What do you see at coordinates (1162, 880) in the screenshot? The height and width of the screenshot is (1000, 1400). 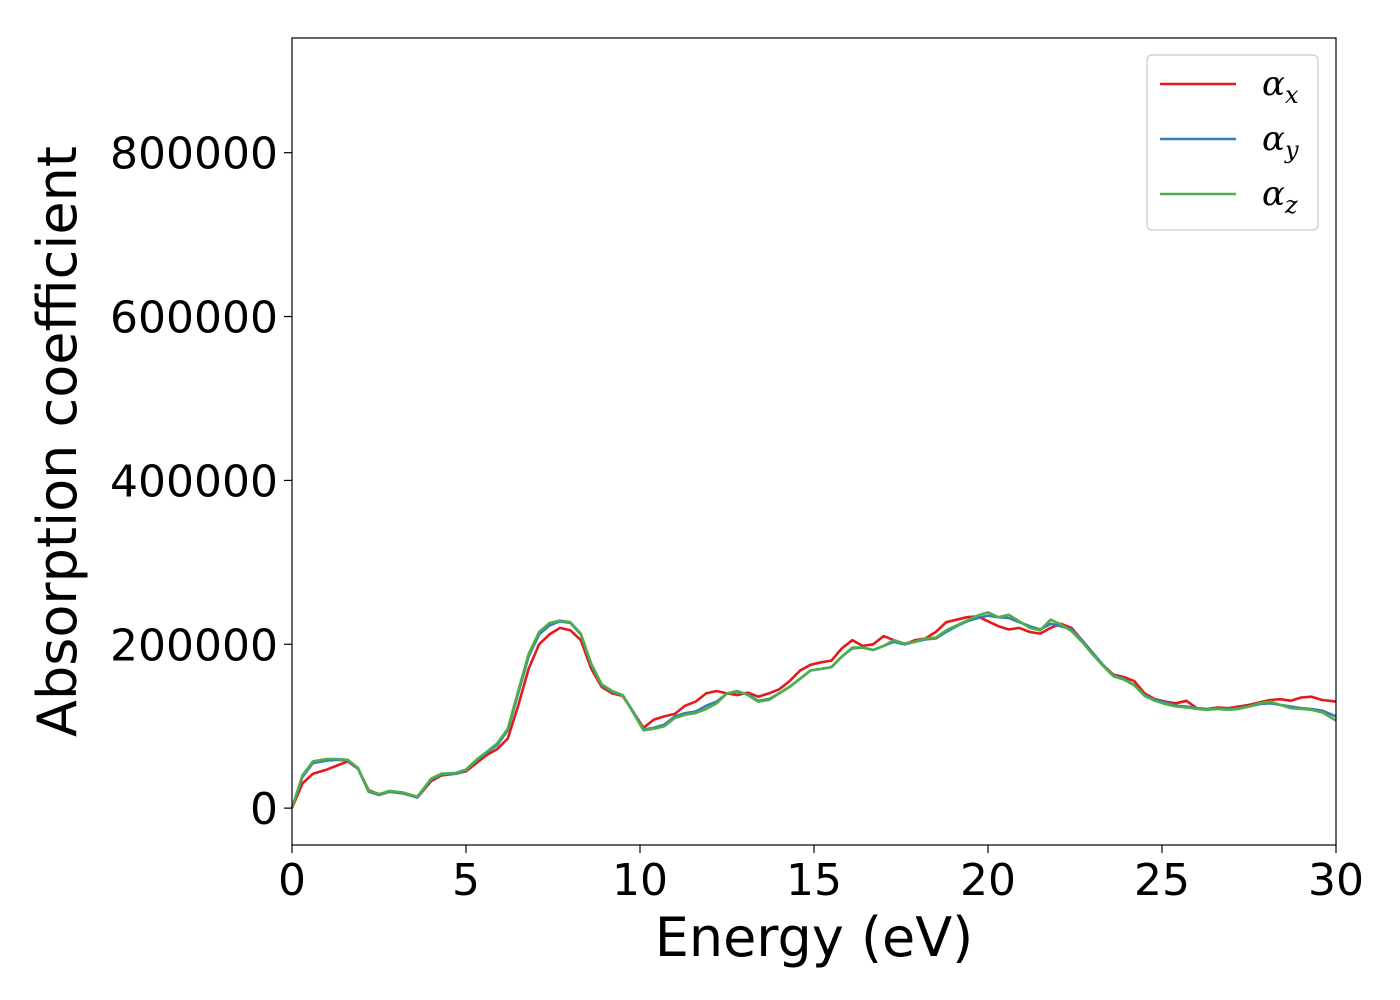 I see `x-tick-label: 25` at bounding box center [1162, 880].